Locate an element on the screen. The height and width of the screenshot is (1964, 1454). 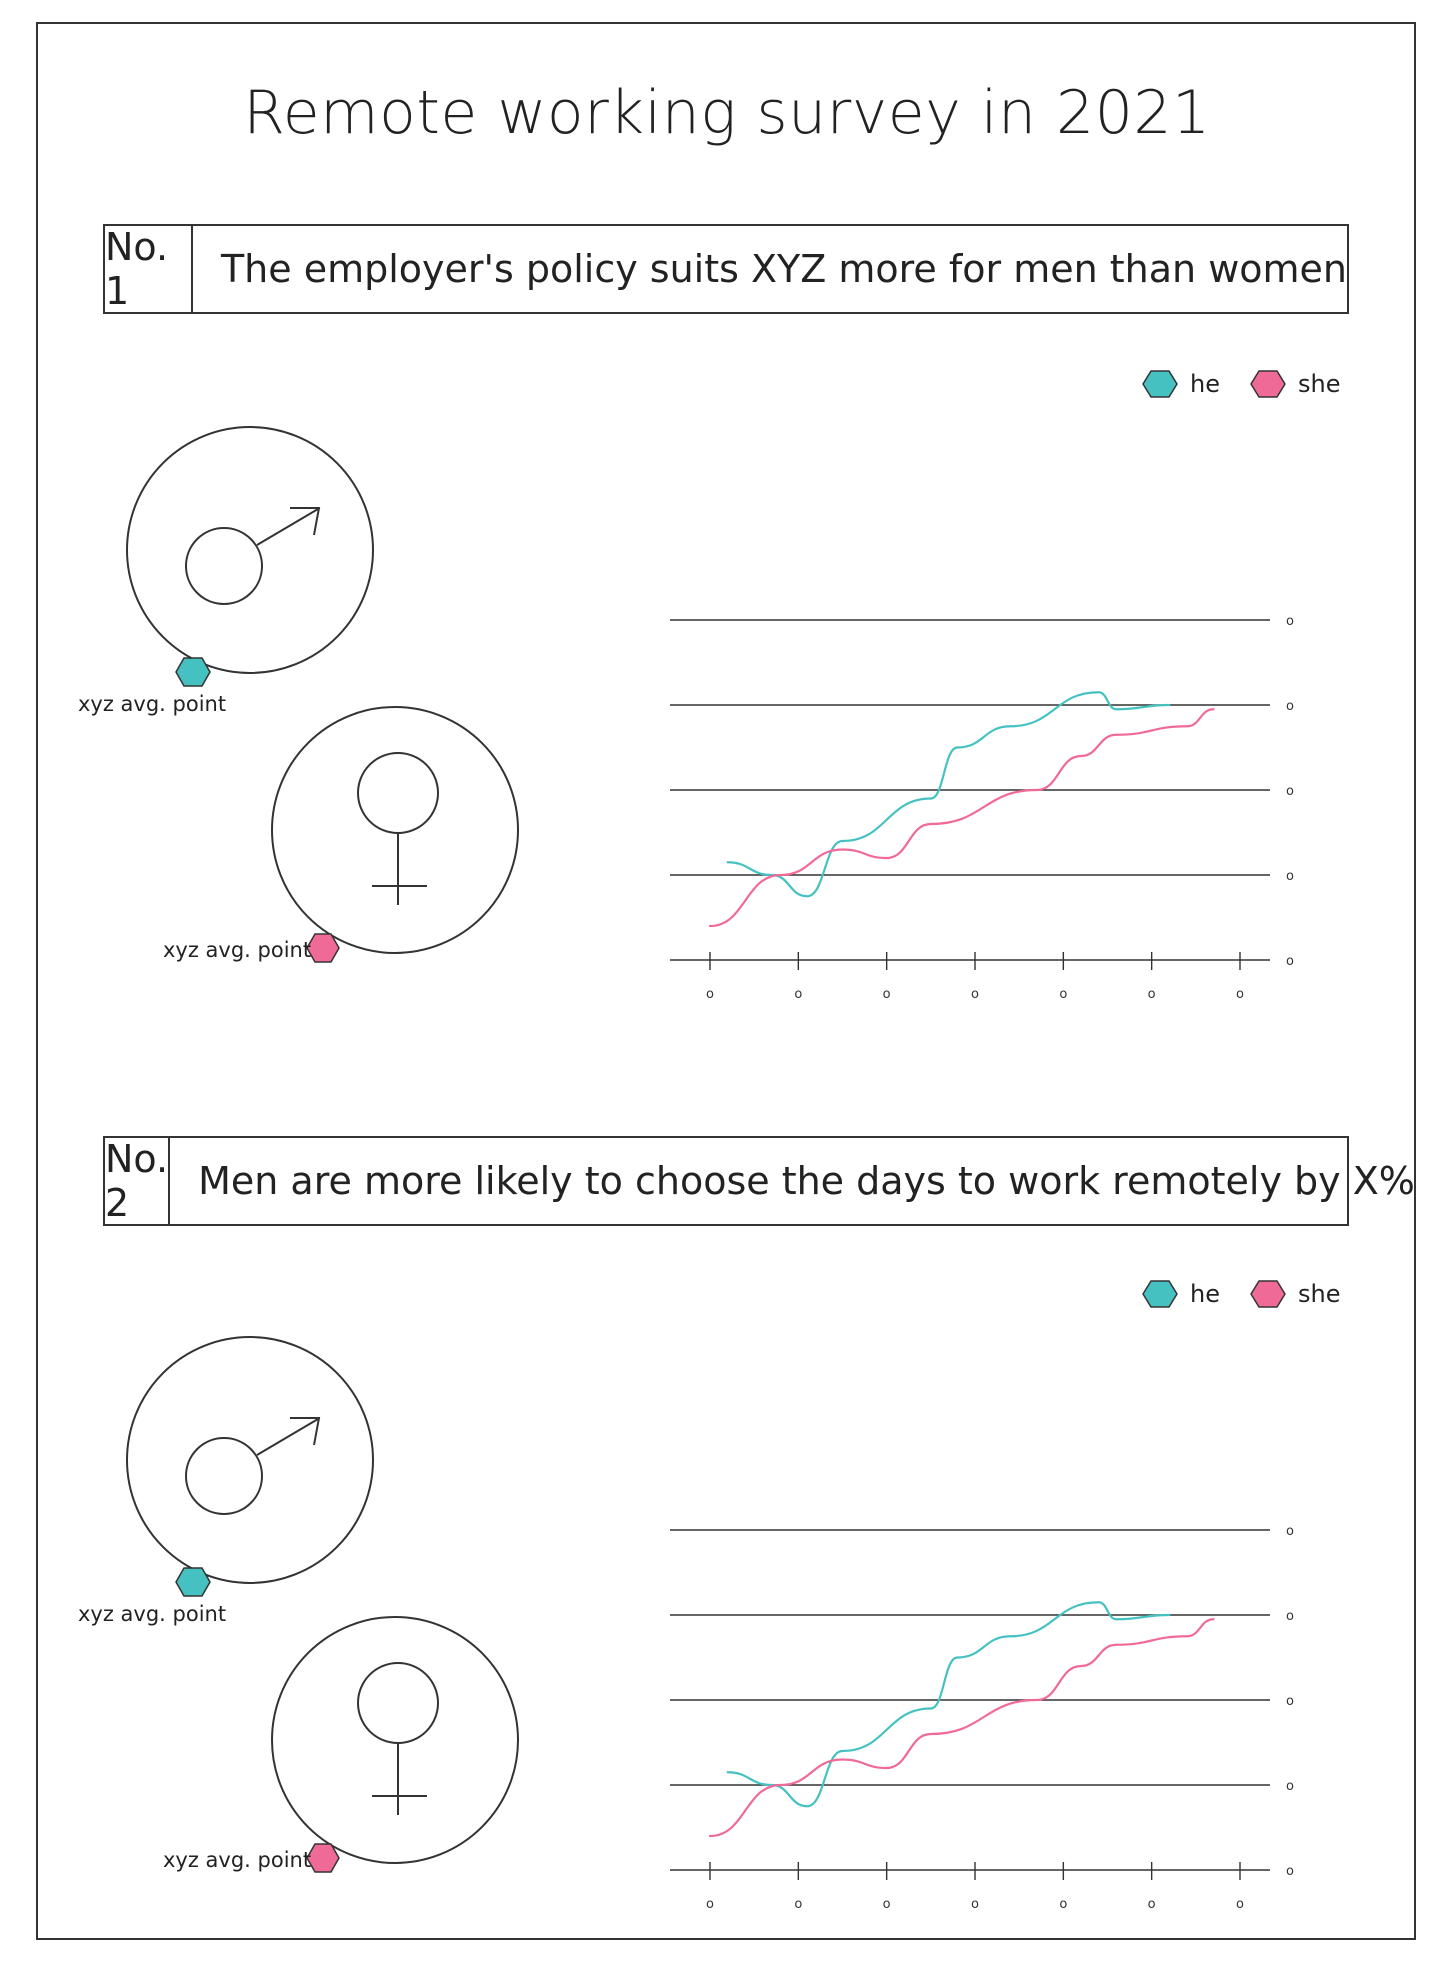
page-title: Remote working survey in 2021 is located at coordinates (727, 113).